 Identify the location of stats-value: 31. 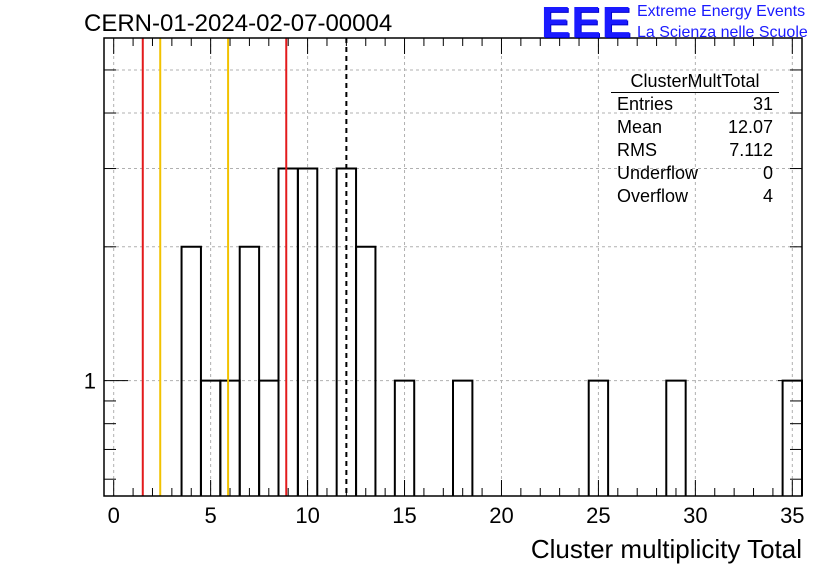
(762, 104).